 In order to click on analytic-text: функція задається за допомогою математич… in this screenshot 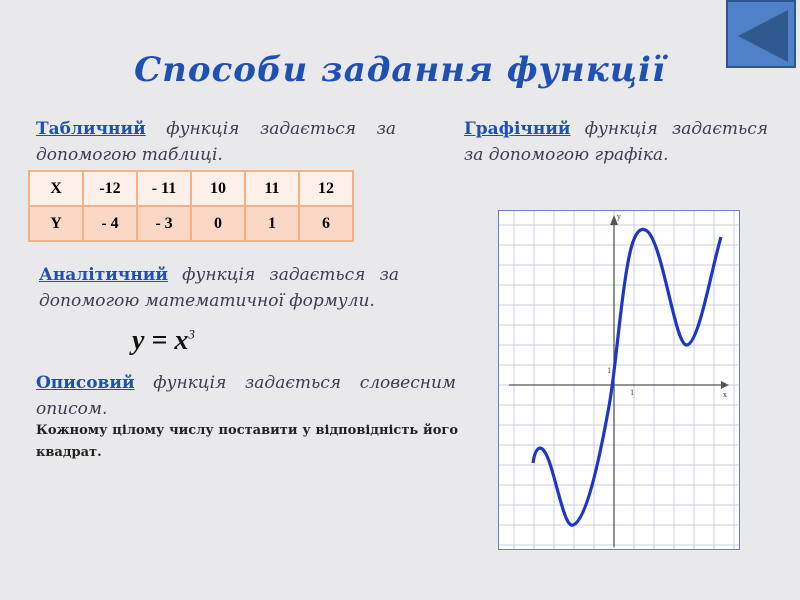, I will do `click(219, 288)`.